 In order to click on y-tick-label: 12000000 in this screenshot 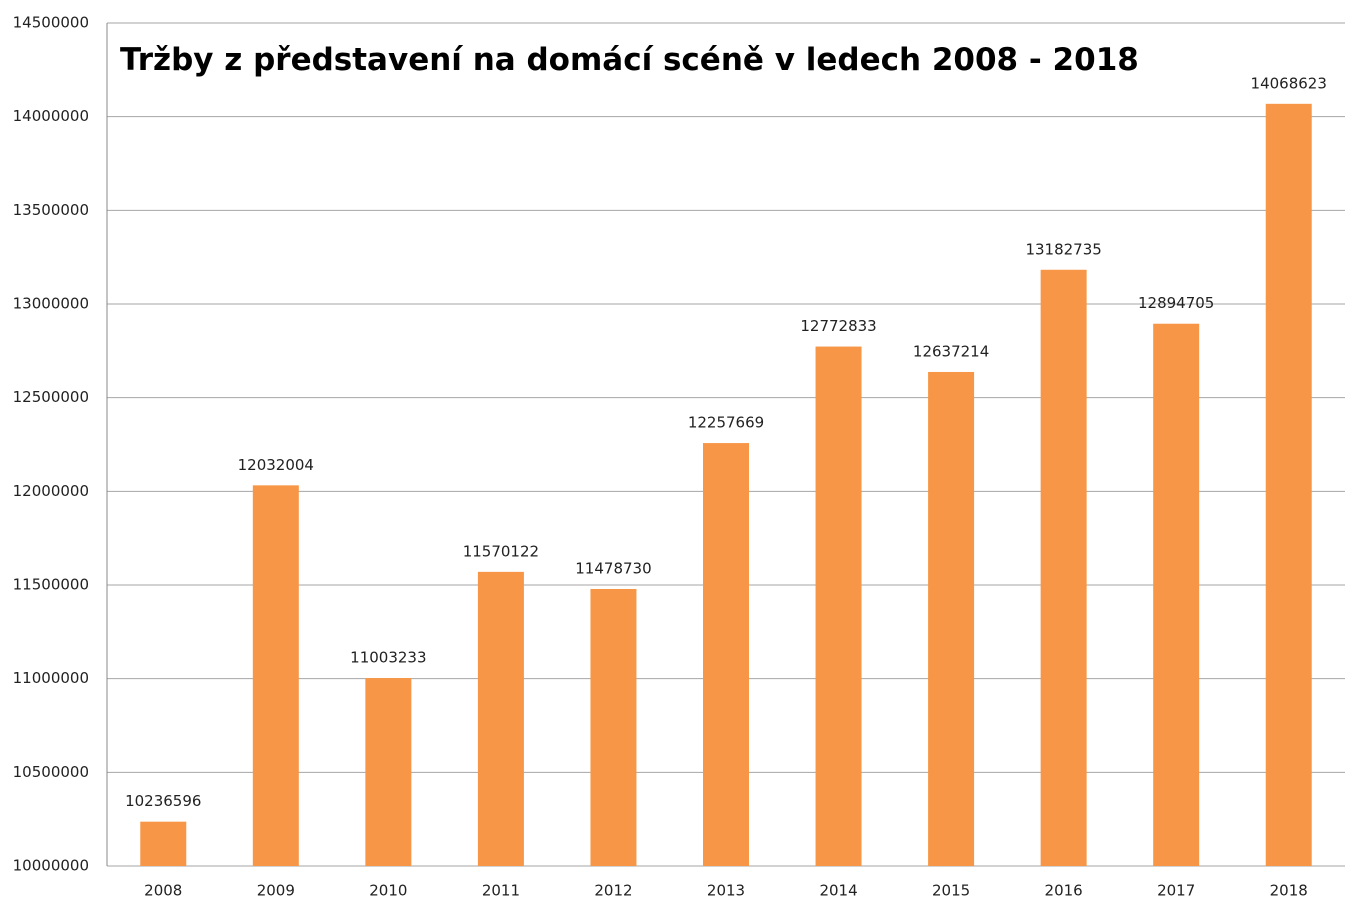, I will do `click(51, 491)`.